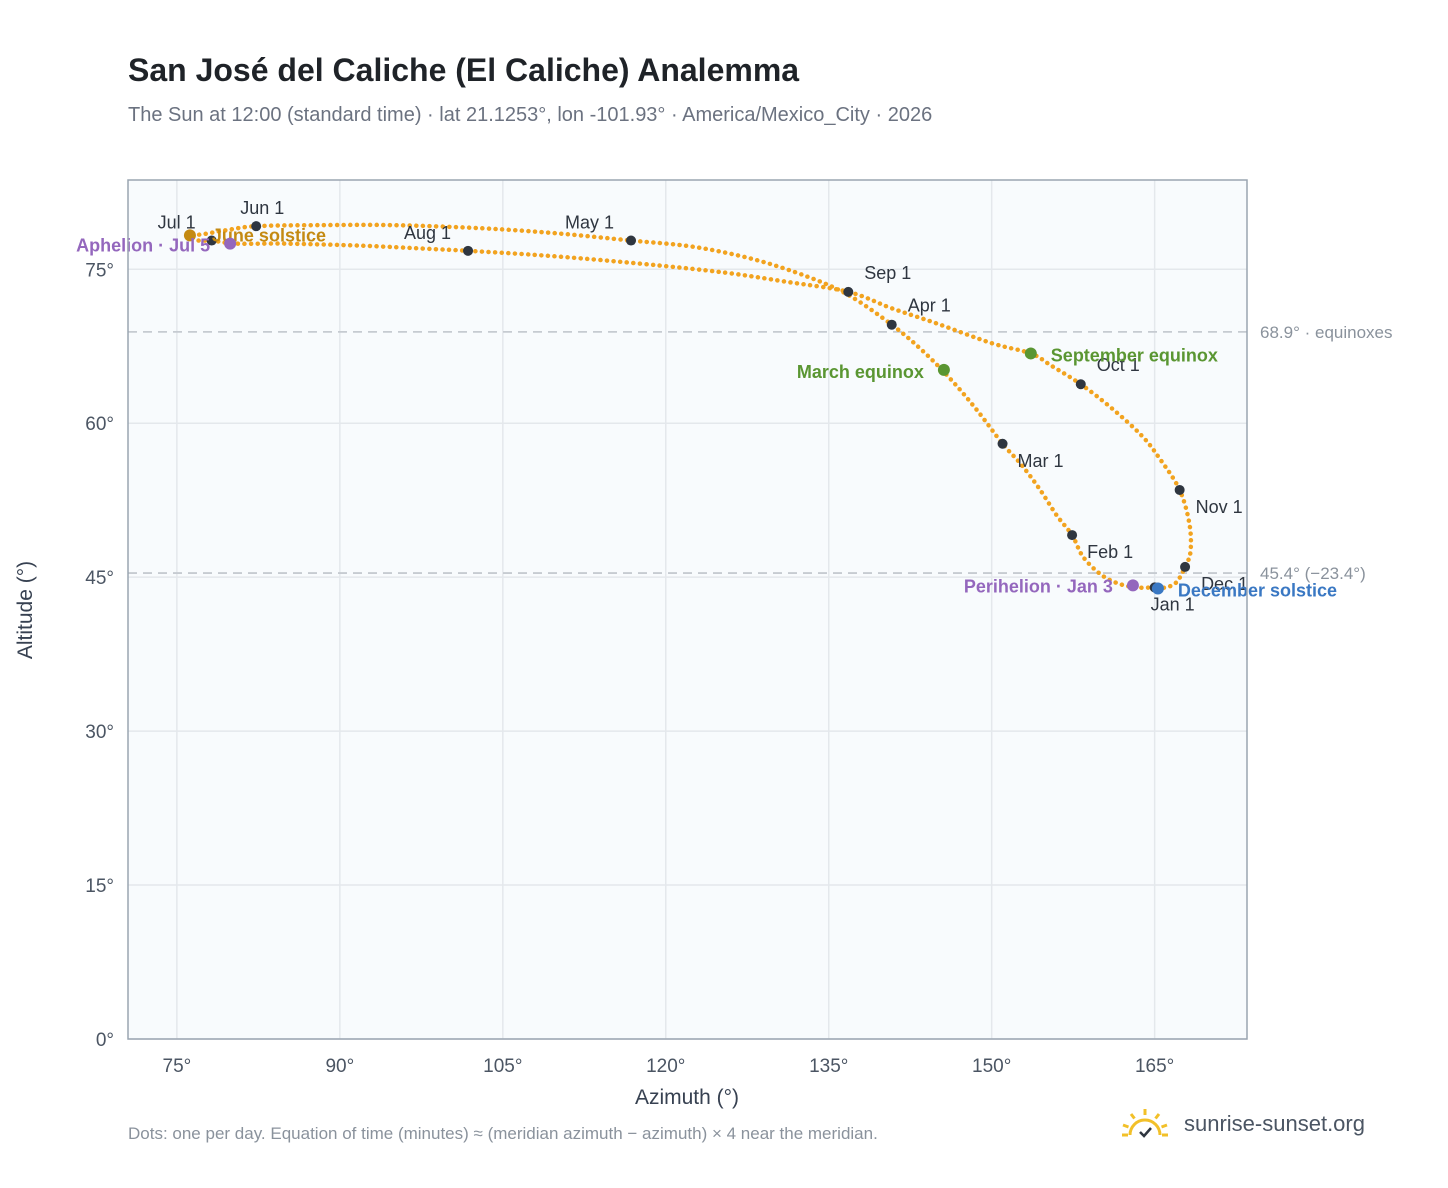  What do you see at coordinates (1041, 461) in the screenshot?
I see `month-label: Mar 1` at bounding box center [1041, 461].